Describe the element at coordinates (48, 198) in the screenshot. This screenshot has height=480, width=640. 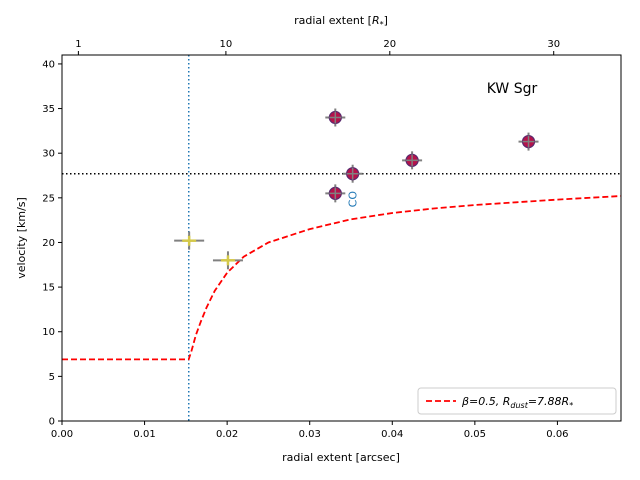
I see `y-tick-label: 25` at that location.